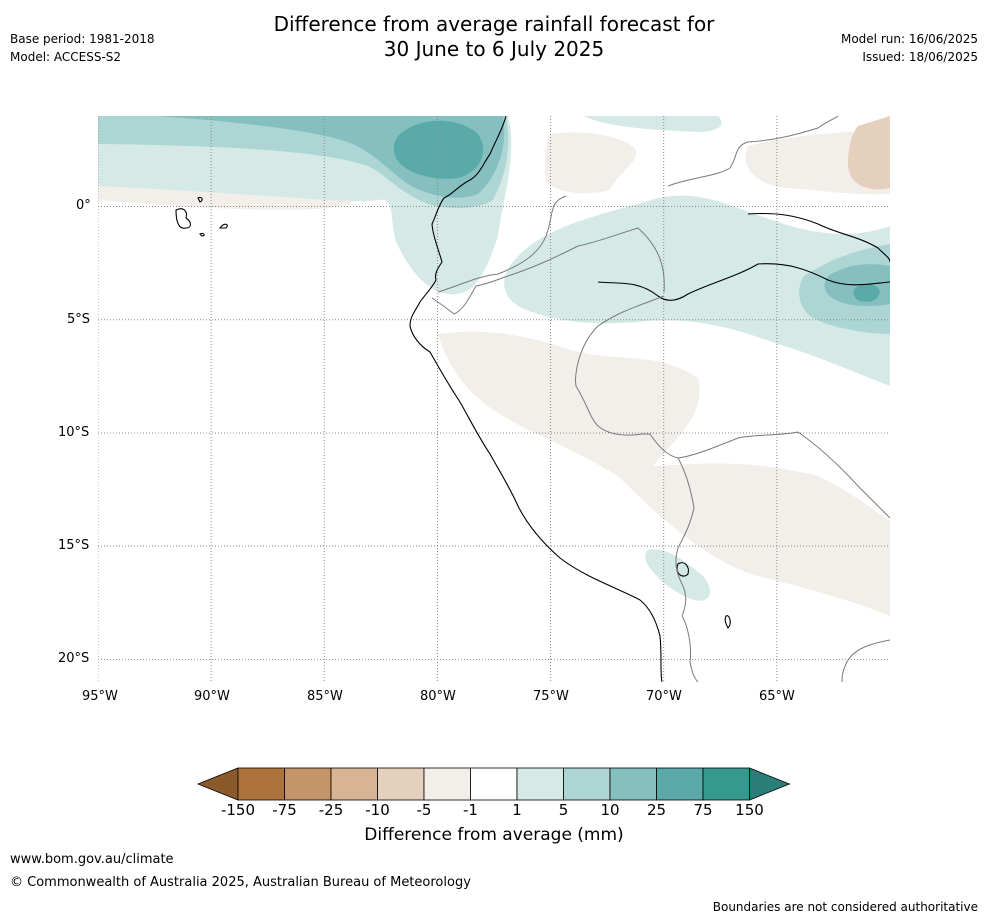 The height and width of the screenshot is (919, 988). I want to click on colorbar-tick-label: 150, so click(749, 810).